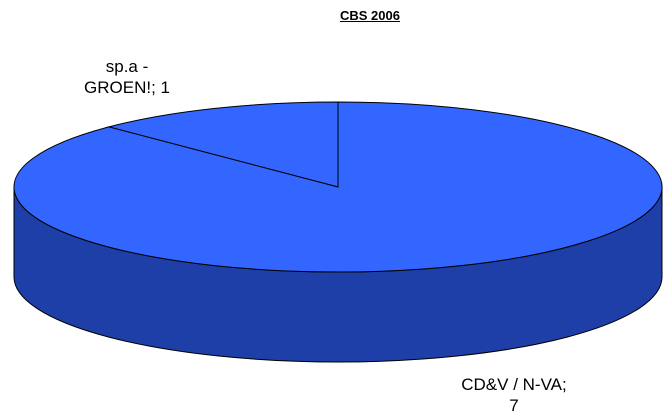 The height and width of the screenshot is (419, 664). Describe the element at coordinates (127, 77) in the screenshot. I see `data-label: sp.a - GROEN!; 1` at that location.